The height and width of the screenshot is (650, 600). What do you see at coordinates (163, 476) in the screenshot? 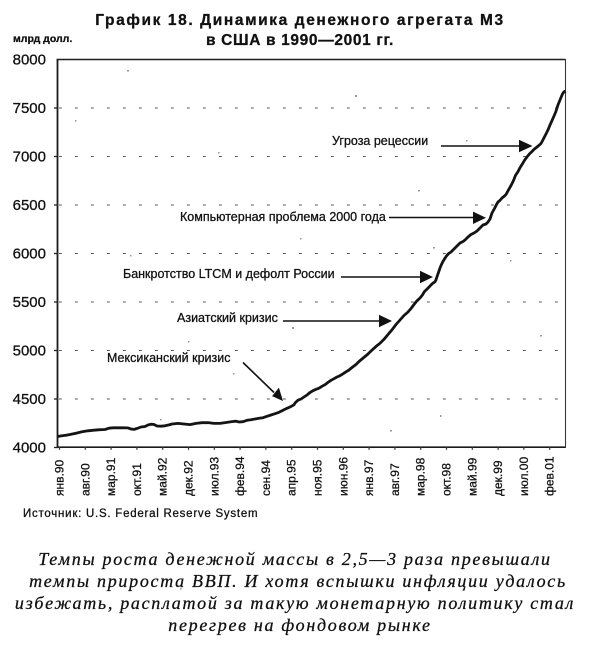
I see `svg-text: май.92` at bounding box center [163, 476].